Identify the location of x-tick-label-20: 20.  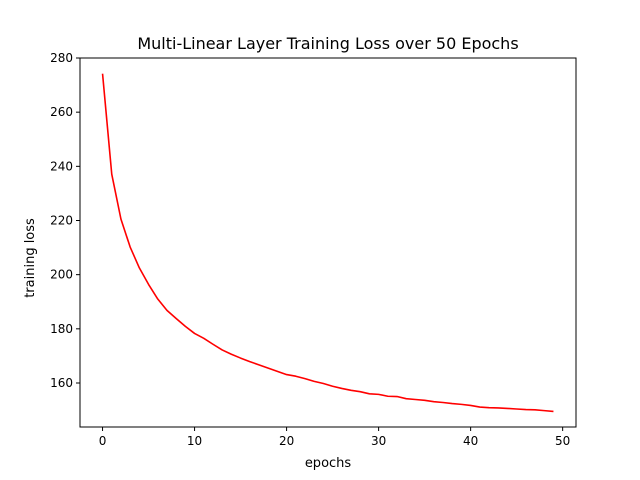
(286, 441).